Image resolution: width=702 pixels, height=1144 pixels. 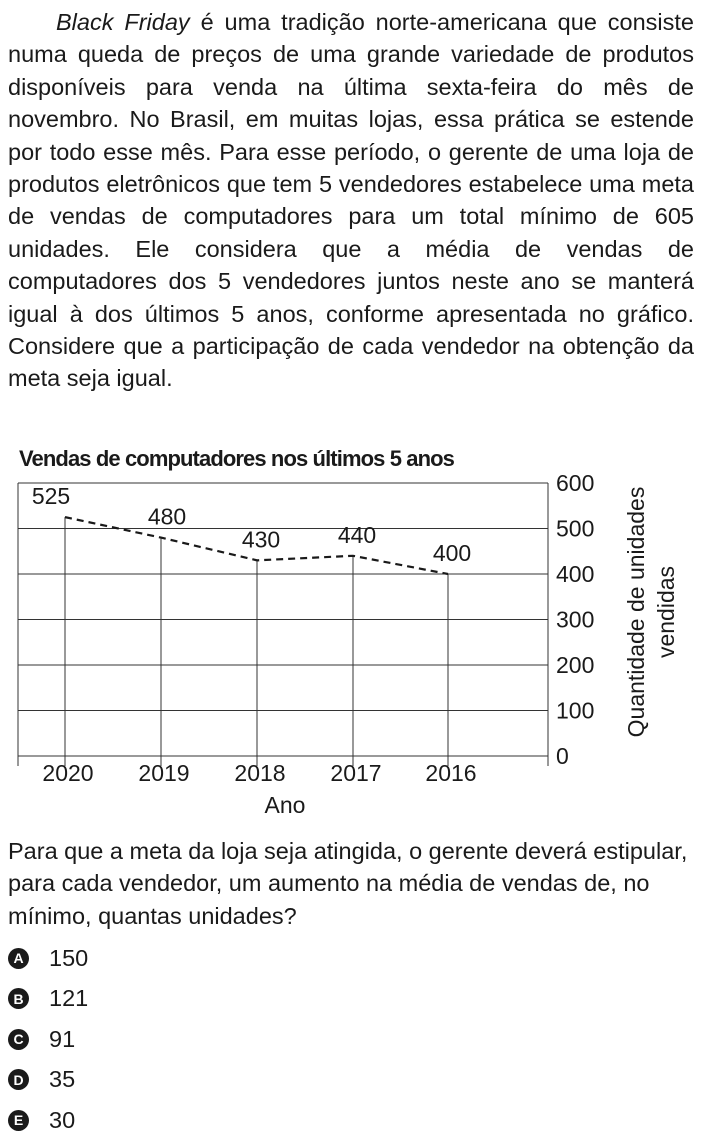 What do you see at coordinates (48, 1080) in the screenshot?
I see `option-d: D 35` at bounding box center [48, 1080].